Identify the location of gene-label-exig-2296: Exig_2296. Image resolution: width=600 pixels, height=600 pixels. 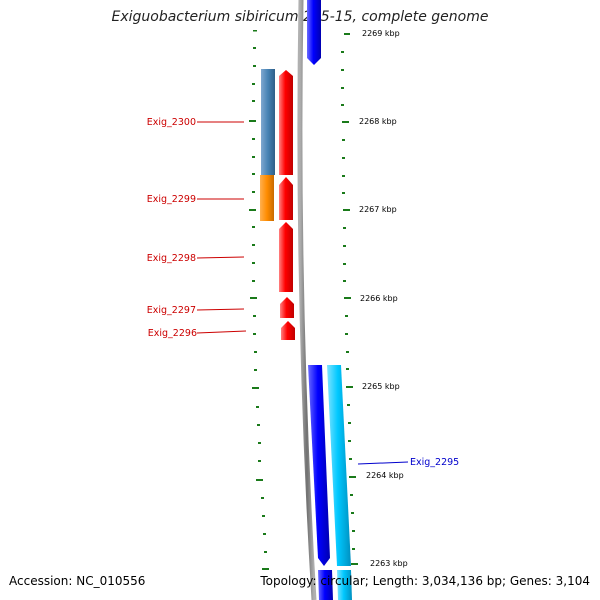
(172, 333).